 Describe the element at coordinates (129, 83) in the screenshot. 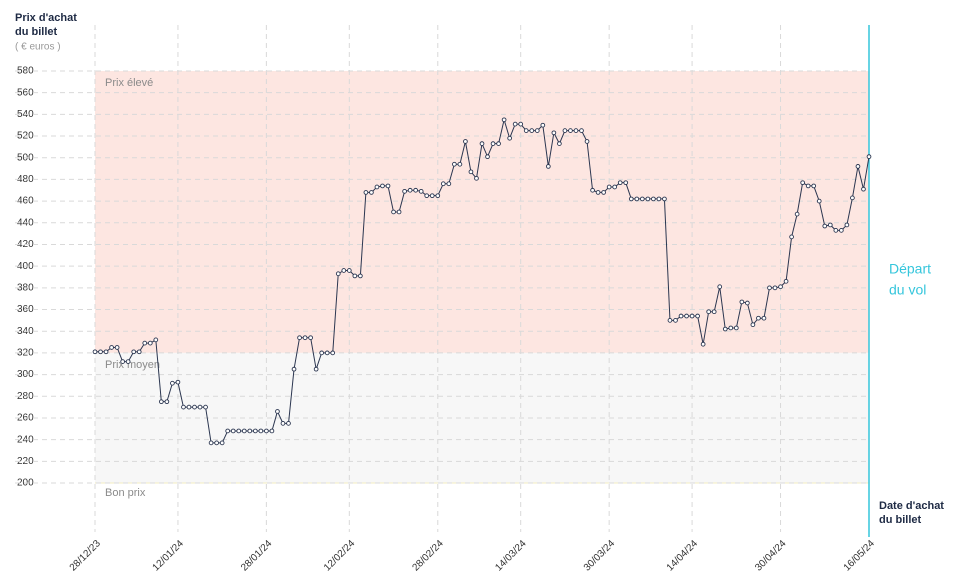

I see `band-label: Prix élevé` at that location.